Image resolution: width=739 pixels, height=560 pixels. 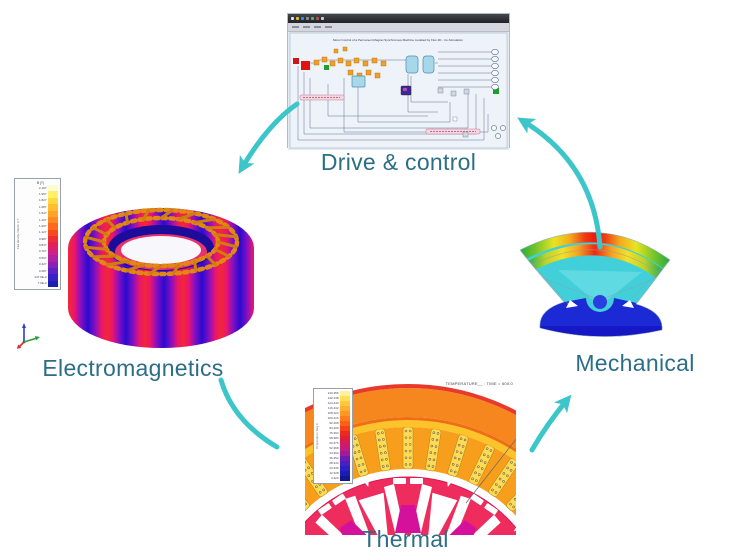 I want to click on legend-tick-value: 1.827, so click(x=42, y=200).